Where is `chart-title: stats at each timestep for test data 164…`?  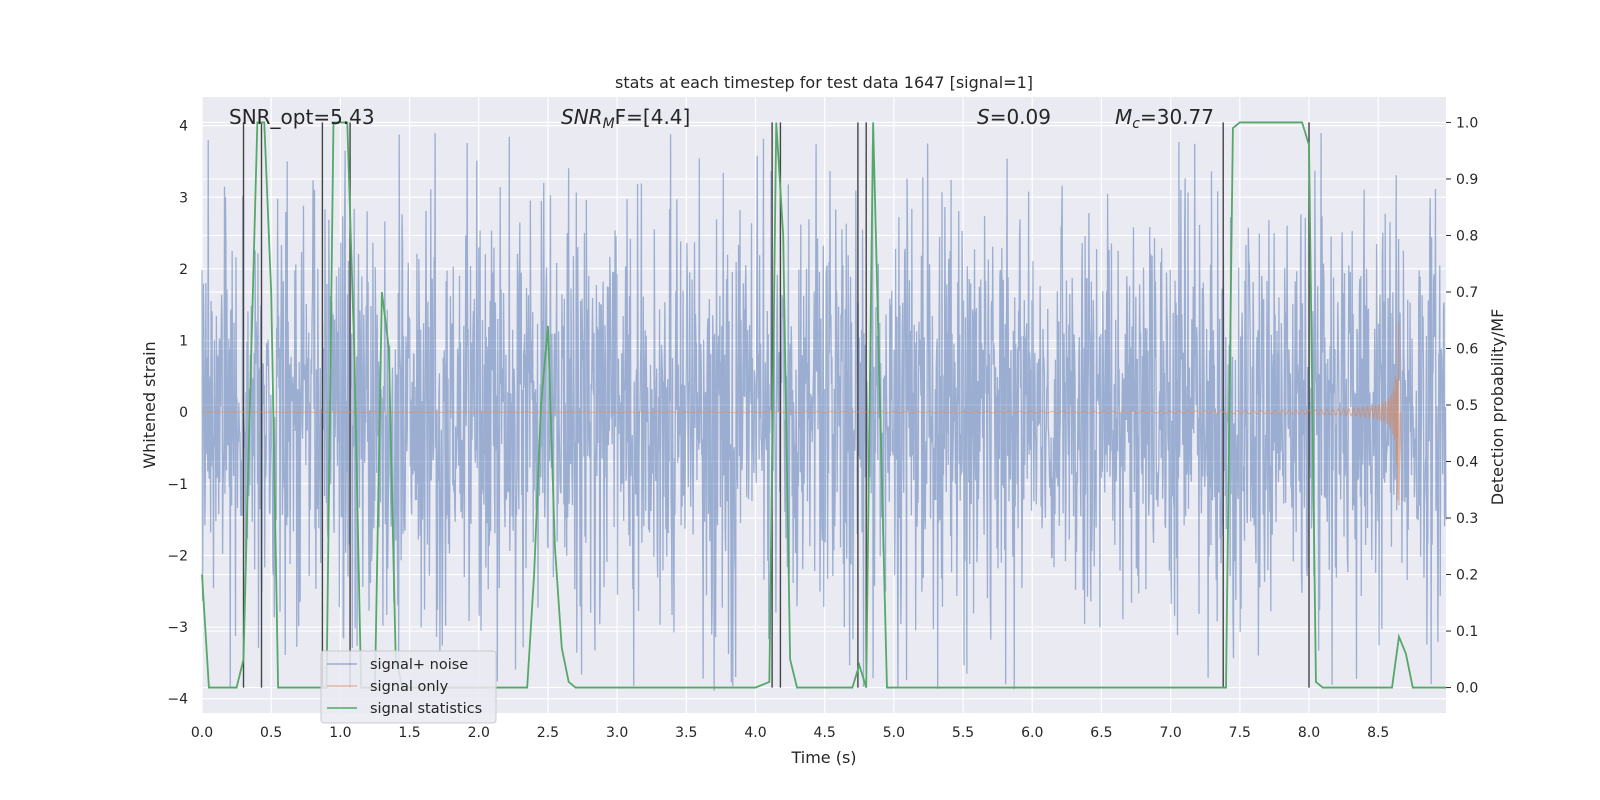
chart-title: stats at each timestep for test data 164… is located at coordinates (824, 82).